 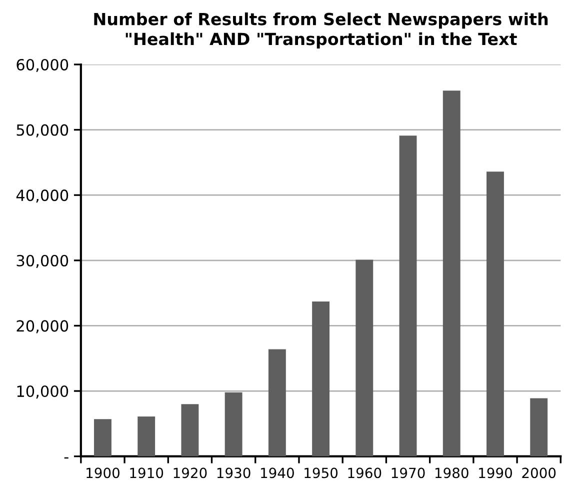 I want to click on y-tick-label: 10,000, so click(x=42, y=392).